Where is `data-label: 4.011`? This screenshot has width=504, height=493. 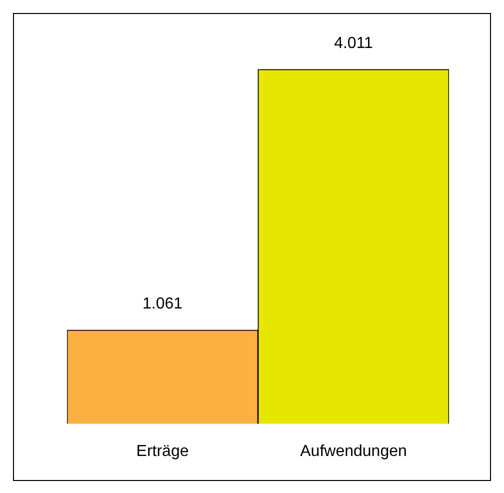 data-label: 4.011 is located at coordinates (354, 43).